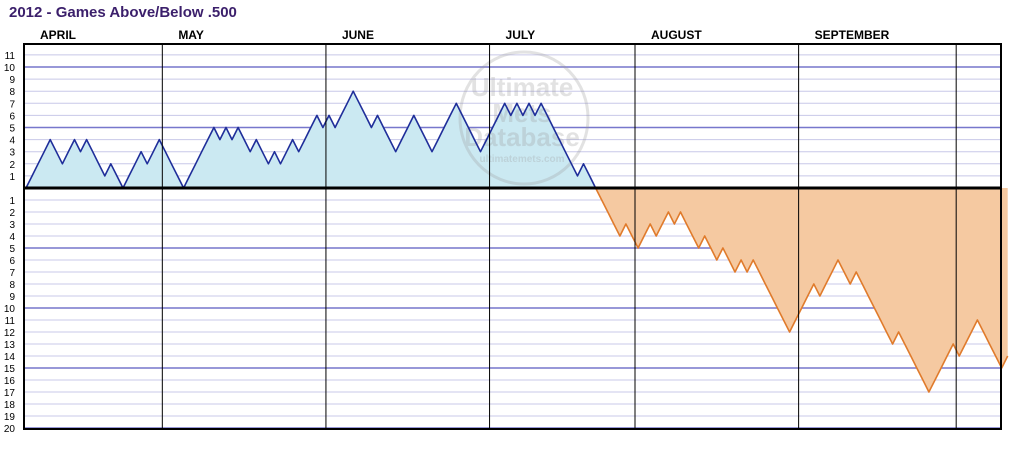  I want to click on y-tick-label: 18, so click(10, 405).